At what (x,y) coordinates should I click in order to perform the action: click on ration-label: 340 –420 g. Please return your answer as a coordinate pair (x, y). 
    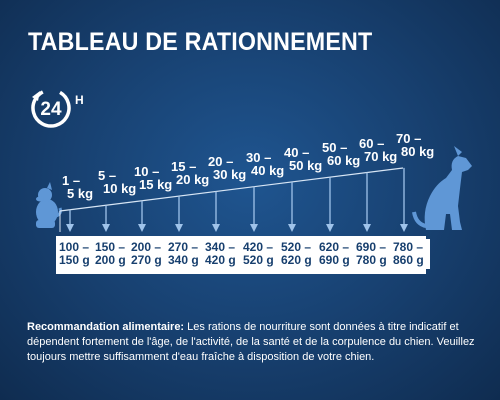
    Looking at the image, I should click on (222, 254).